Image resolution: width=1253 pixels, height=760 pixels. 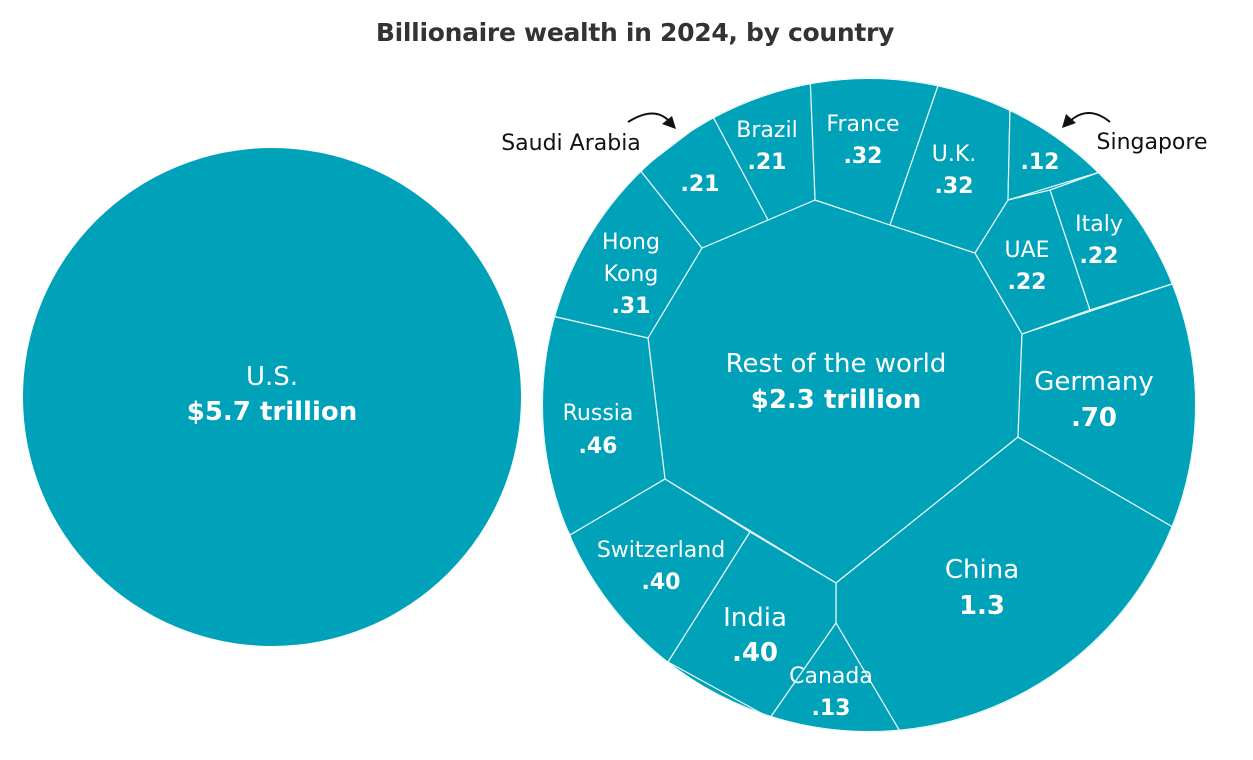 What do you see at coordinates (755, 653) in the screenshot?
I see `label-india-value: .40` at bounding box center [755, 653].